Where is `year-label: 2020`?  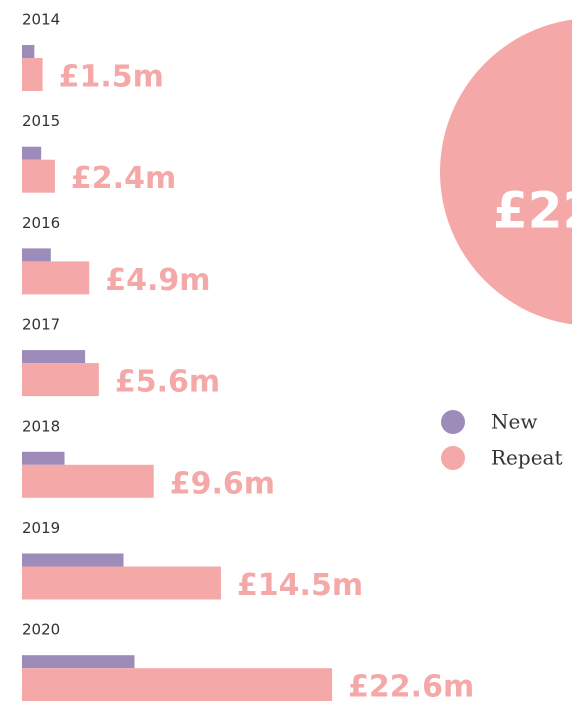
year-label: 2020 is located at coordinates (41, 630).